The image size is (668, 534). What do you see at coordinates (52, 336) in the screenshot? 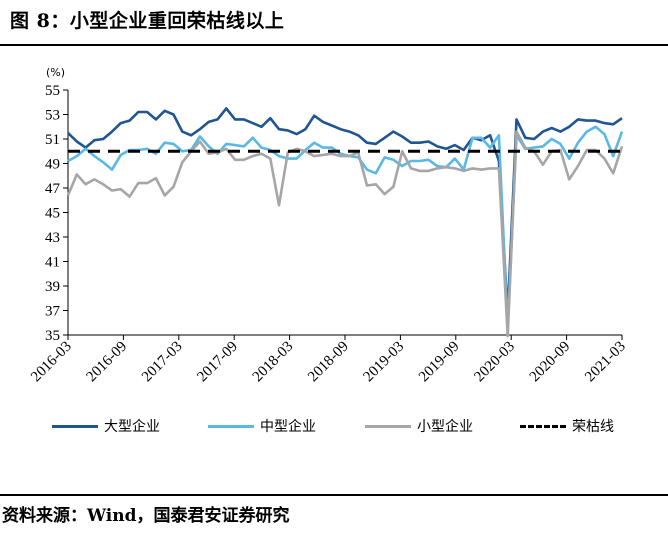
I see `y-tick-label: 35` at bounding box center [52, 336].